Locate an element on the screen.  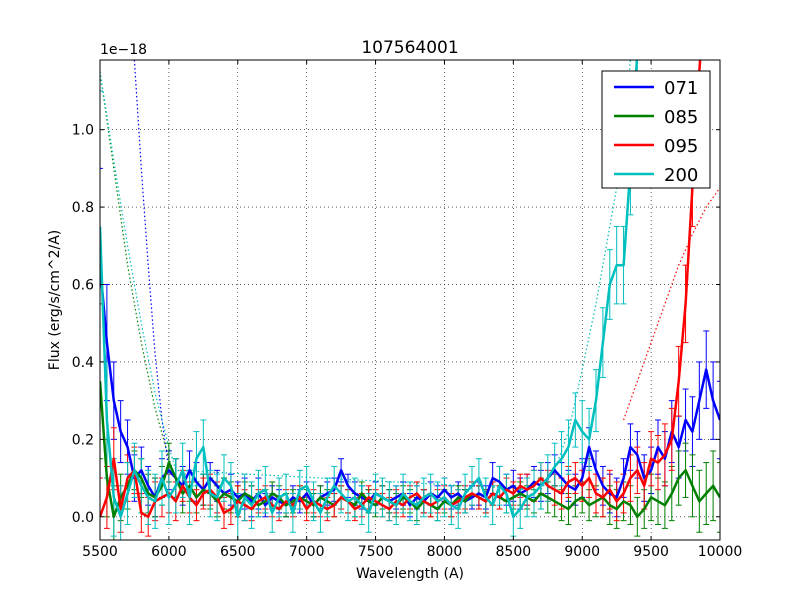
y-offset-label: 1e−18 is located at coordinates (123, 50).